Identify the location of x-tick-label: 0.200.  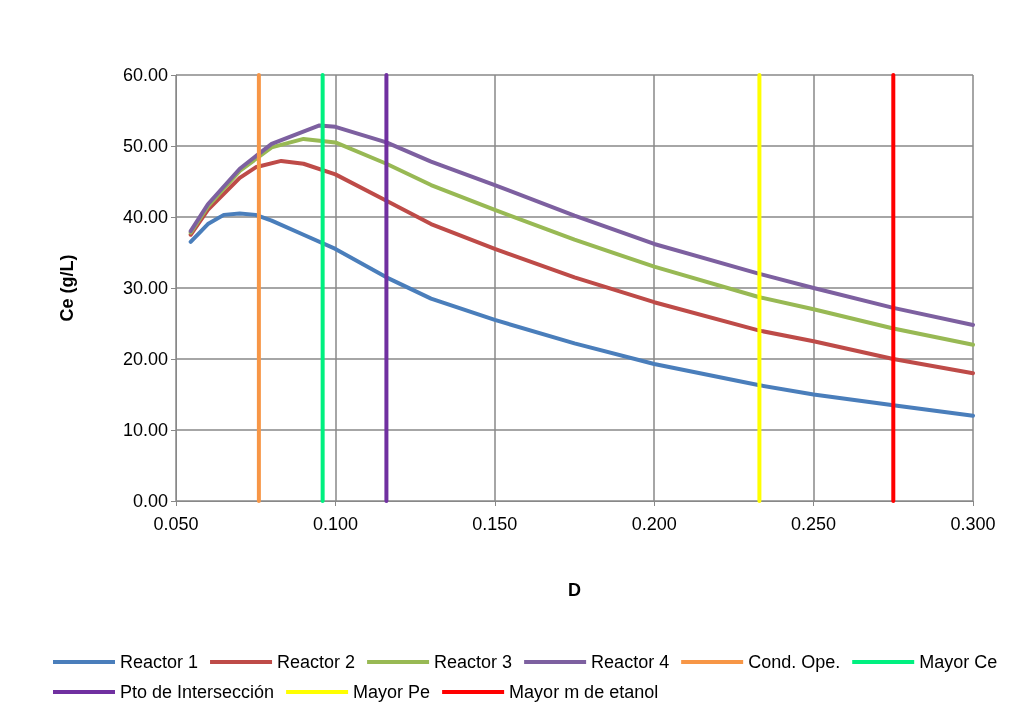
(654, 524).